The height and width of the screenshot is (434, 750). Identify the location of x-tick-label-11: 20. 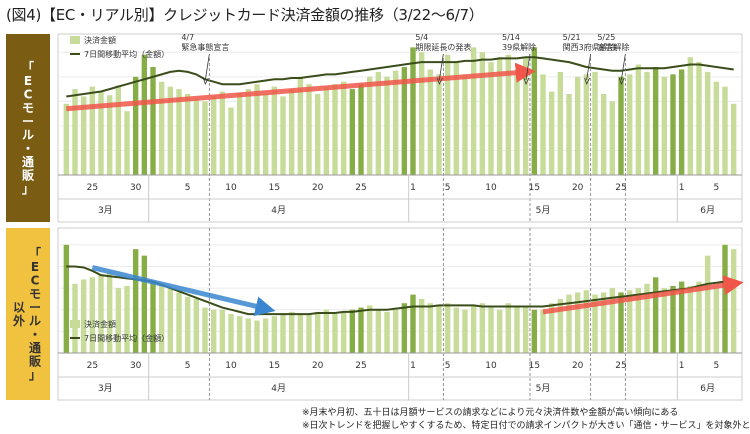
(578, 188).